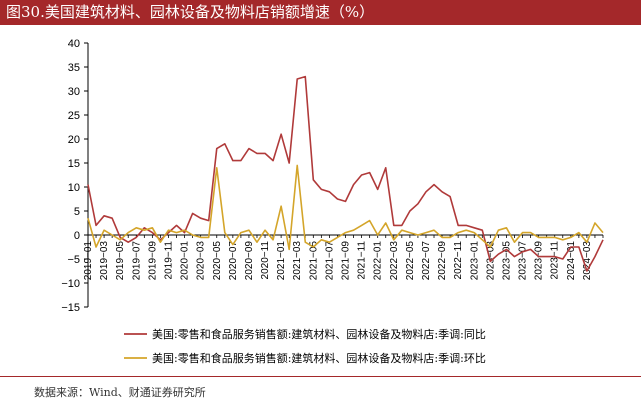 This screenshot has width=641, height=415. What do you see at coordinates (319, 358) in the screenshot?
I see `legend-label: 美国:零售和食品服务销售额:建筑材料、园林设备及物料店:季调:环比` at bounding box center [319, 358].